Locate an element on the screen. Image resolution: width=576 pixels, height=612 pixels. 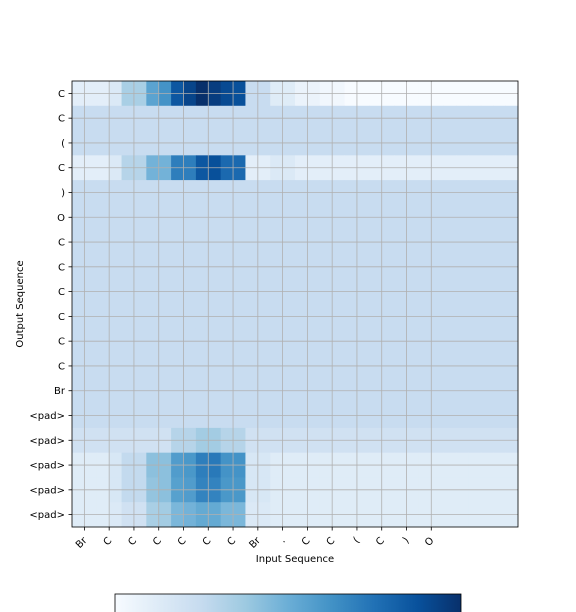
y-tick-label: Br is located at coordinates (60, 391).